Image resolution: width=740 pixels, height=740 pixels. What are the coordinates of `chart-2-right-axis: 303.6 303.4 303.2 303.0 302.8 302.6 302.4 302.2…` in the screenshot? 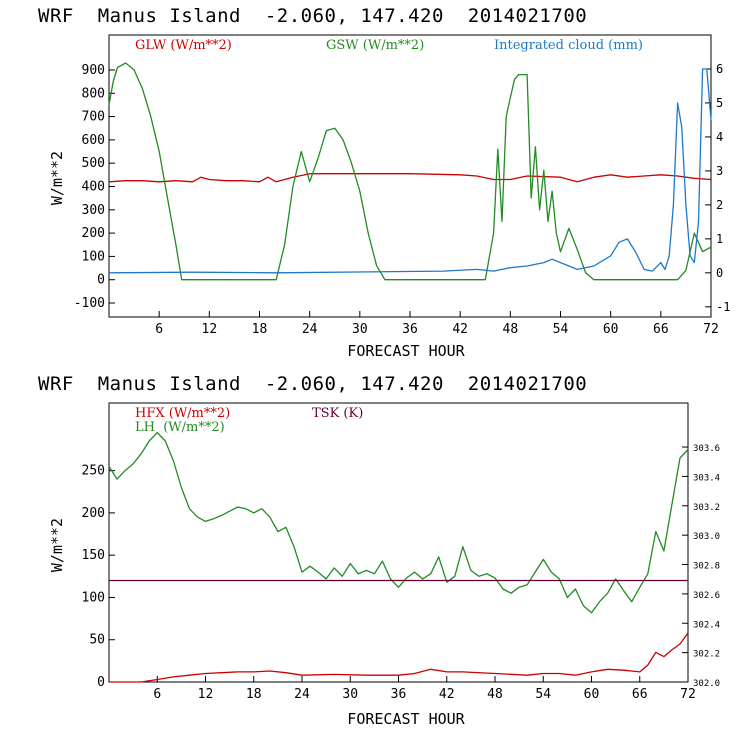 It's located at (701, 566).